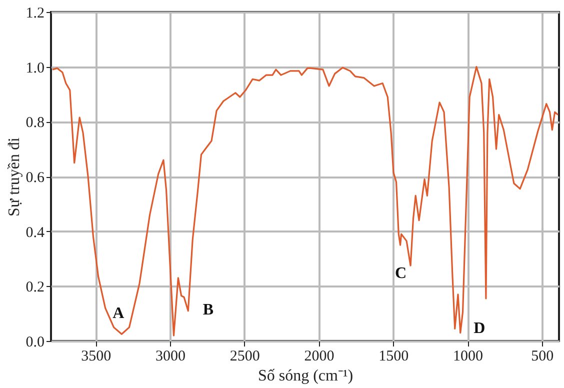 This screenshot has width=564, height=388. I want to click on annotation: A, so click(118, 313).